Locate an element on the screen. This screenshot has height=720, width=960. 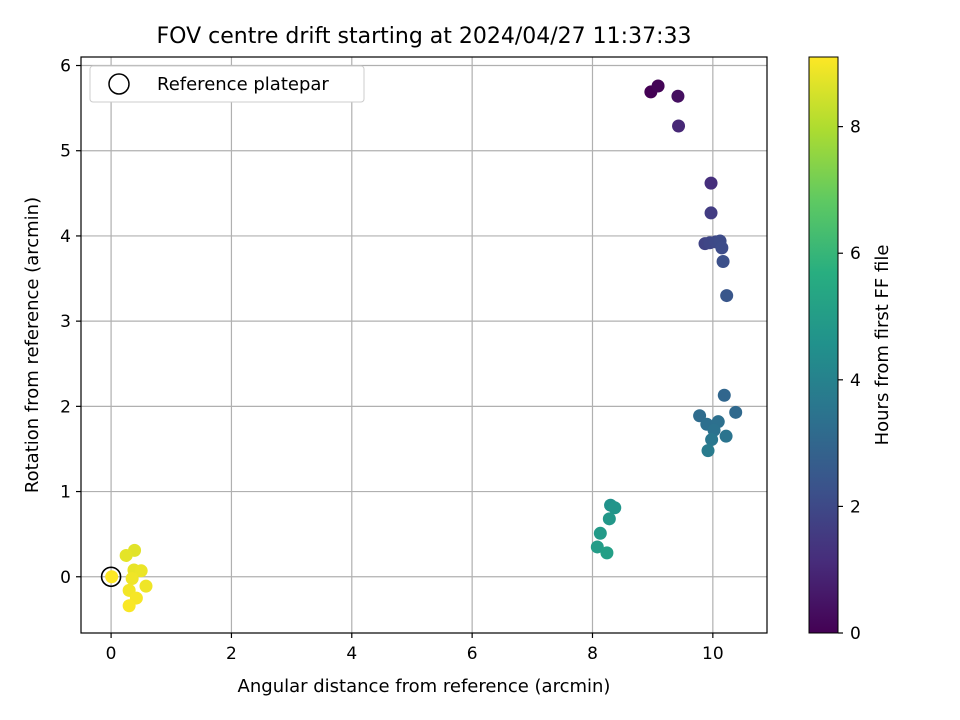
colorbar-tick-label: 8 is located at coordinates (855, 128).